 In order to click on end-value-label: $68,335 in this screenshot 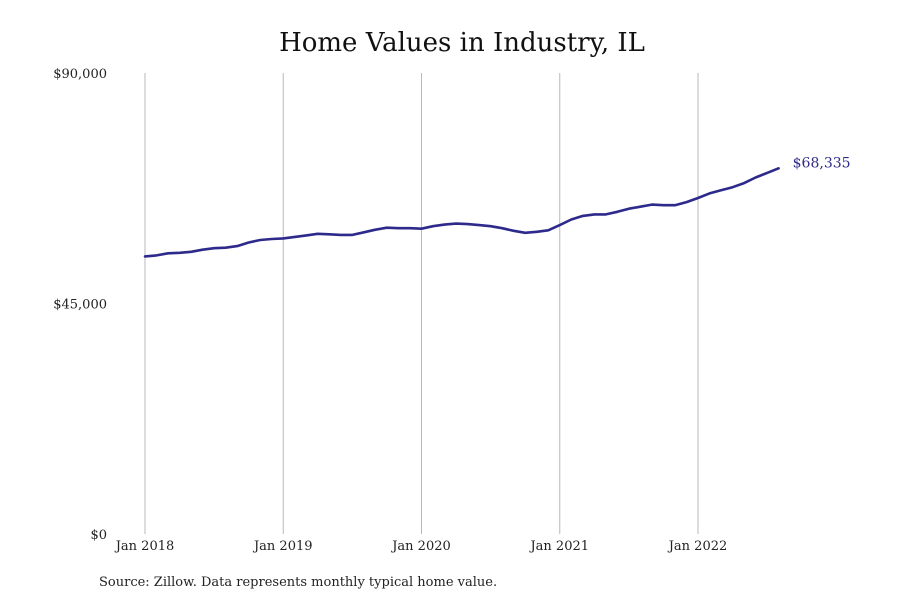, I will do `click(822, 163)`.